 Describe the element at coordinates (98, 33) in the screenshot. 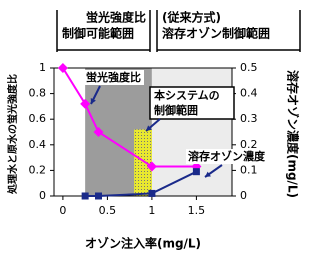

I see `header: 制御可能範囲` at that location.